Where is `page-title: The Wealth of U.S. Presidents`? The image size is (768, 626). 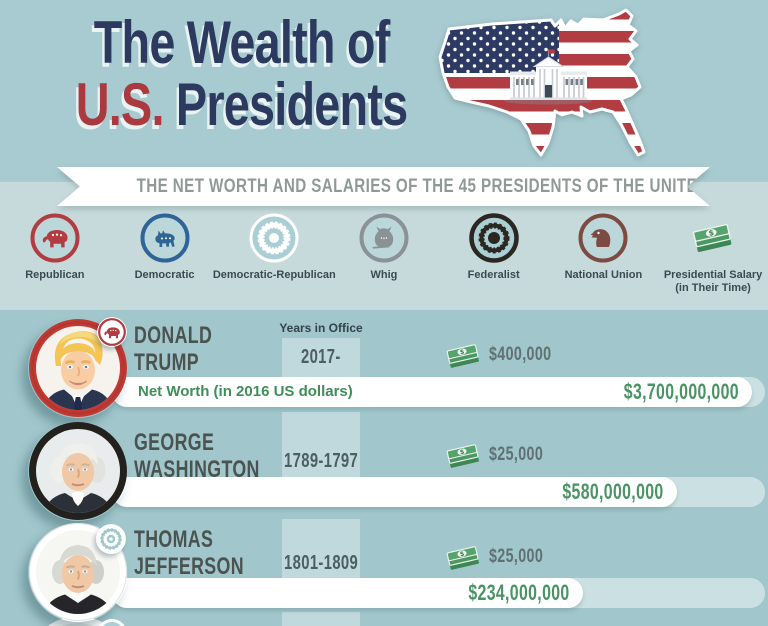 page-title: The Wealth of U.S. Presidents is located at coordinates (242, 74).